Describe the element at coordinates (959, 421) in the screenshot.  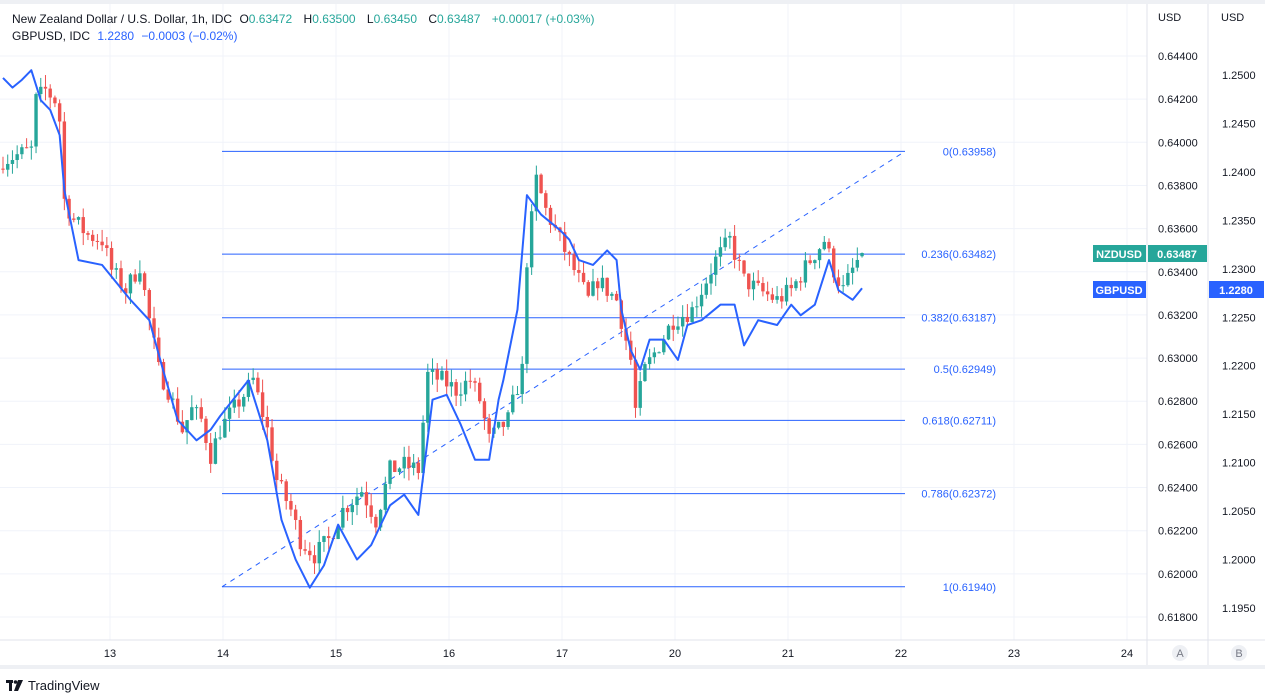
I see `fib-level-label: 0.618(0.62711)` at that location.